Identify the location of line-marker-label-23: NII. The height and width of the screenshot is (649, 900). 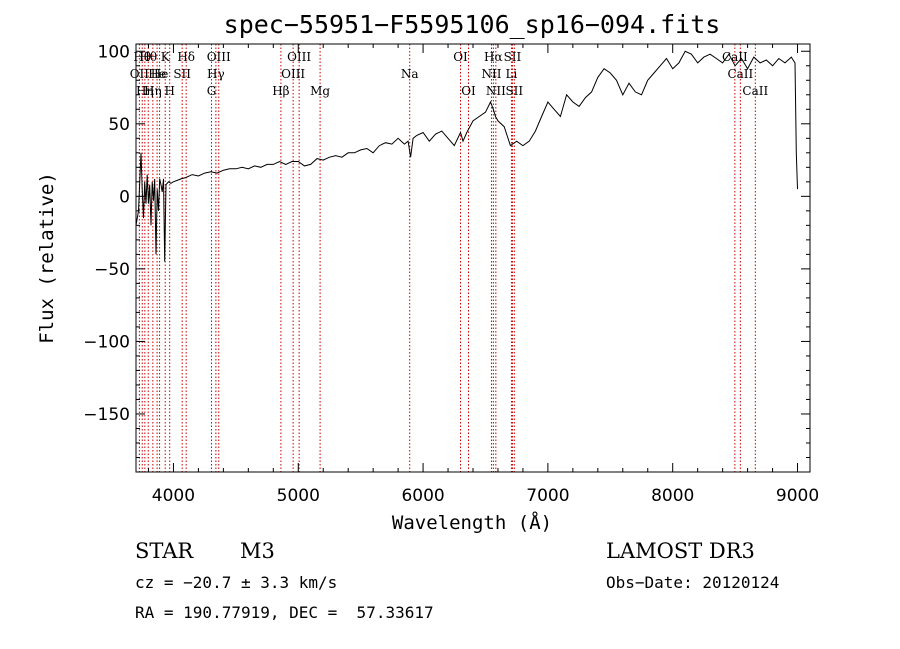
(496, 91).